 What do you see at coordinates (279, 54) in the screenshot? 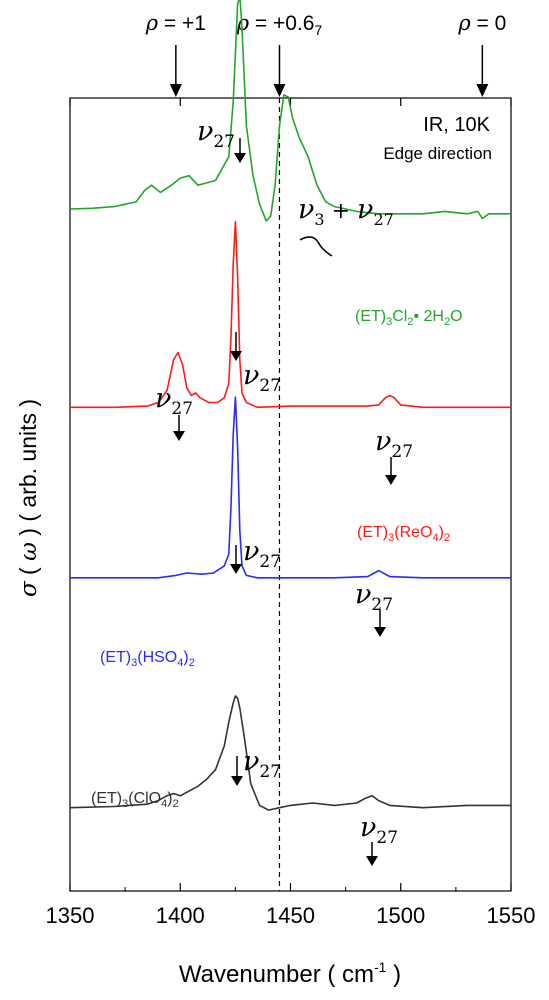
I see `rho-marker: ρ = +0.67` at bounding box center [279, 54].